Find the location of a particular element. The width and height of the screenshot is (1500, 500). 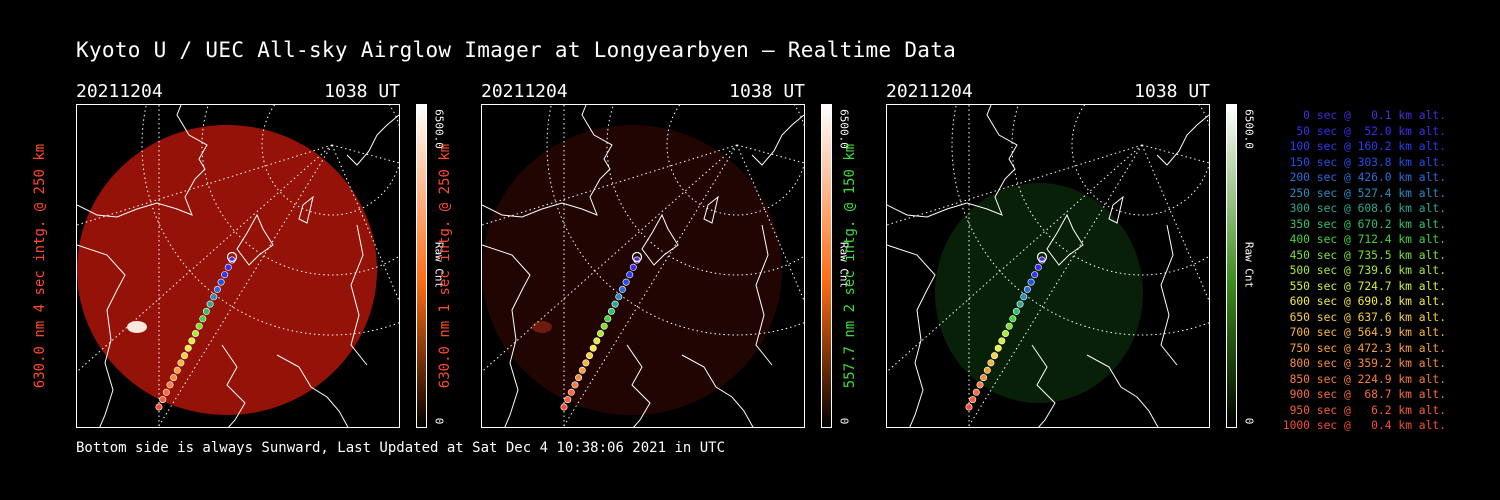

legend-item: 800 sec @ 359.2 km alt. is located at coordinates (1367, 363).